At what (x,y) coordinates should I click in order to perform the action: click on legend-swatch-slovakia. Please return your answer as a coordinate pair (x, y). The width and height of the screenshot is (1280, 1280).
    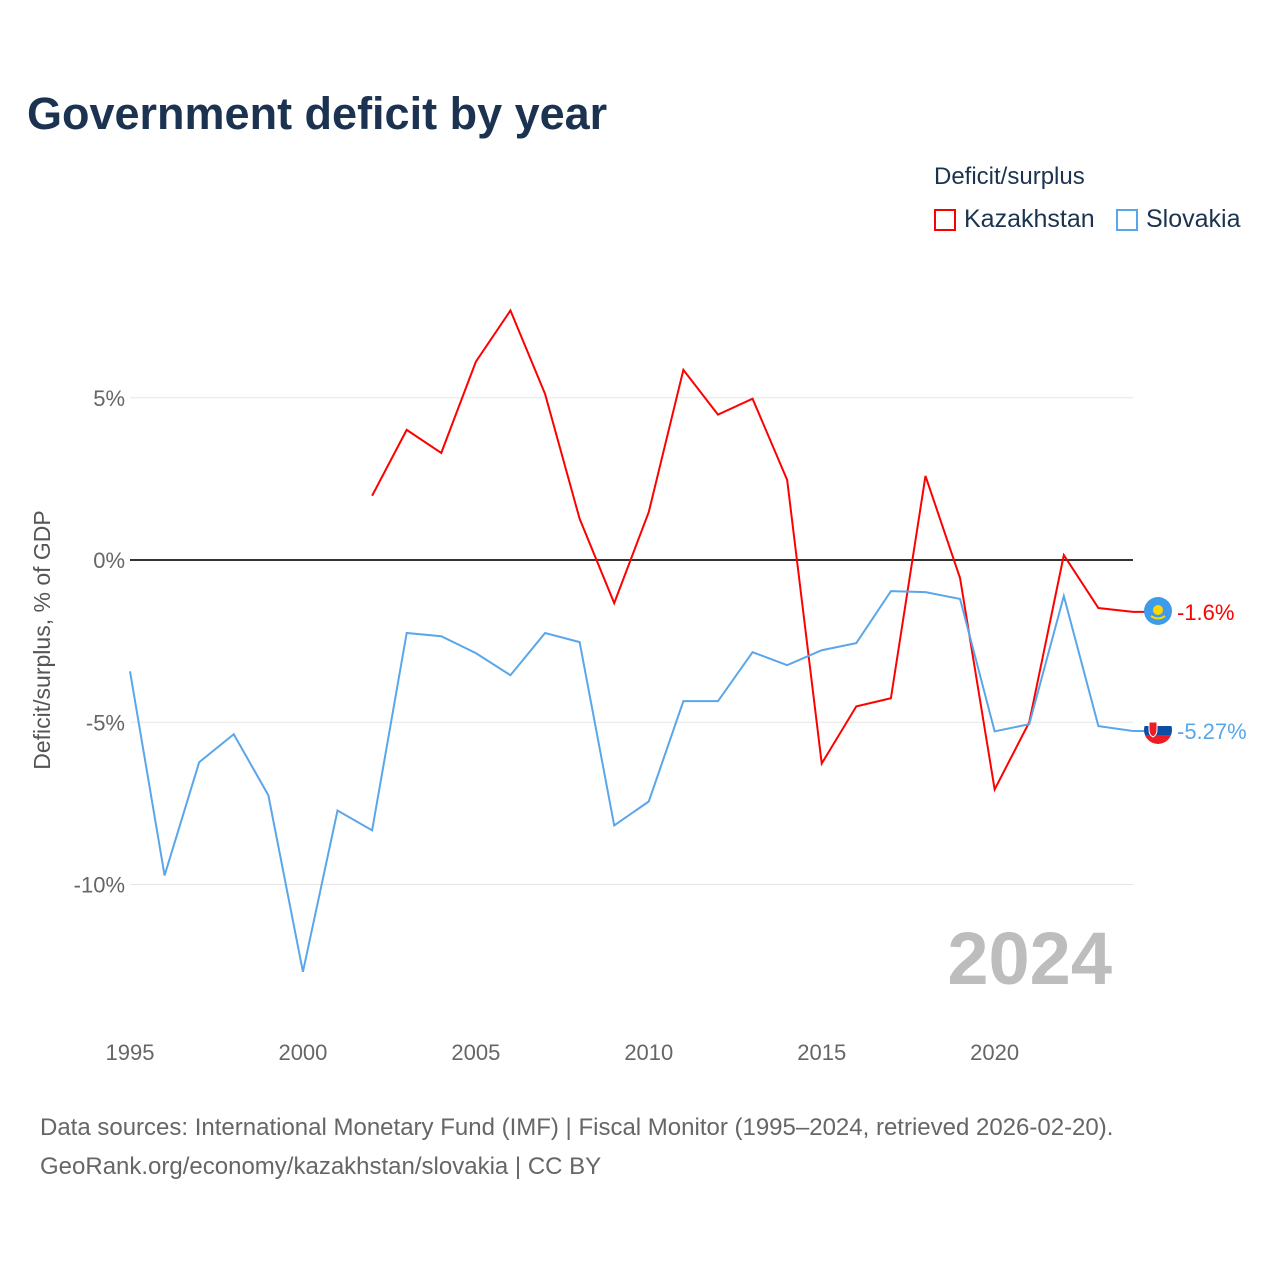
    Looking at the image, I should click on (1127, 219).